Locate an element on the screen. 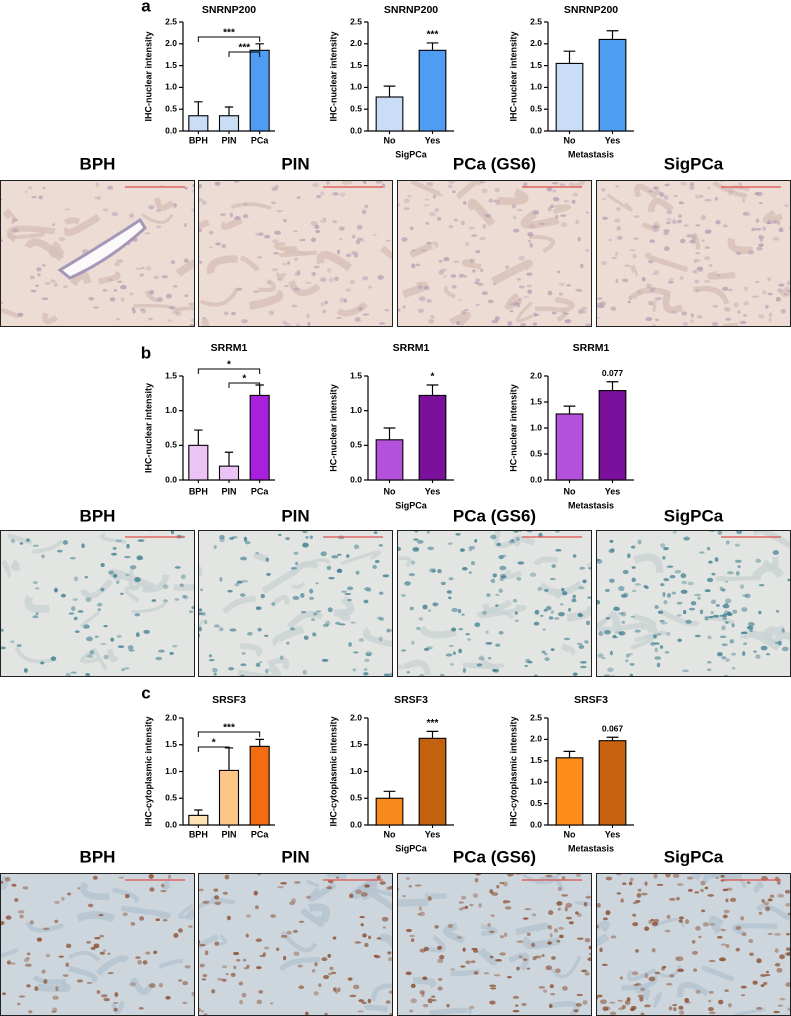 The height and width of the screenshot is (1016, 791). tissue-background is located at coordinates (693, 253).